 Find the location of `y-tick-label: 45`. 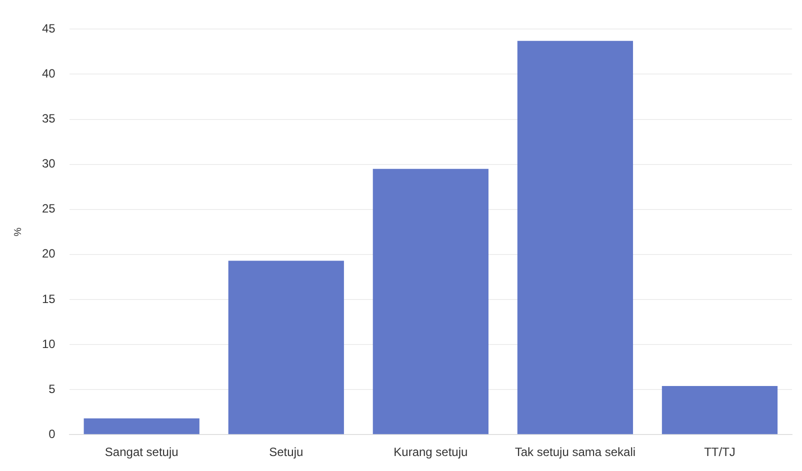

y-tick-label: 45 is located at coordinates (49, 29).